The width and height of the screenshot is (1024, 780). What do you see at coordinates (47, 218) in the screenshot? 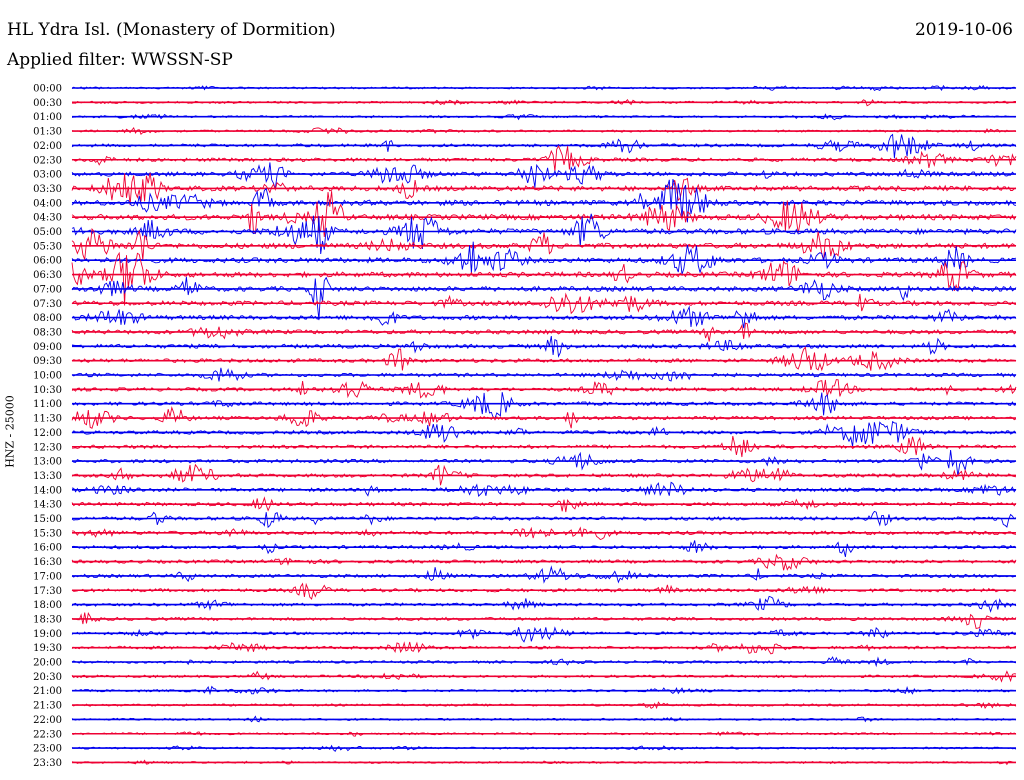
I see `row-time-label: 04:30` at bounding box center [47, 218].